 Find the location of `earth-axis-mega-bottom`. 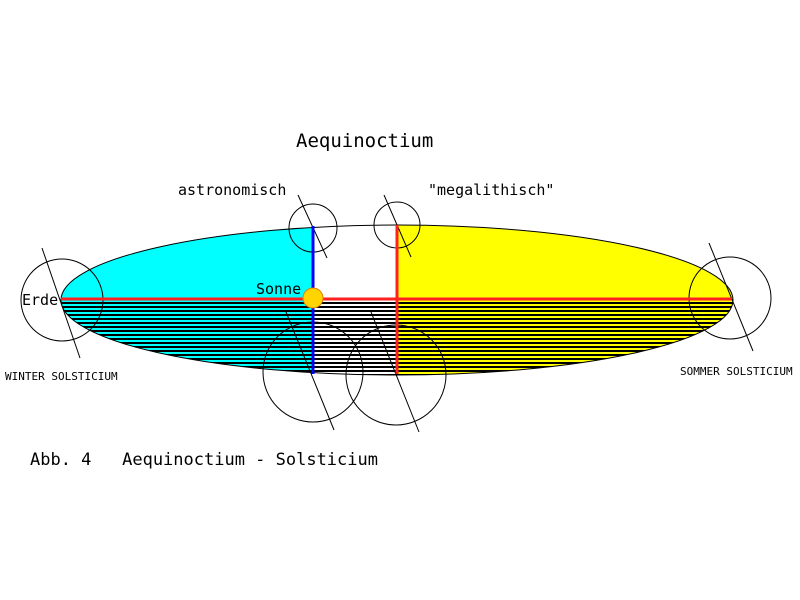

earth-axis-mega-bottom is located at coordinates (395, 372).